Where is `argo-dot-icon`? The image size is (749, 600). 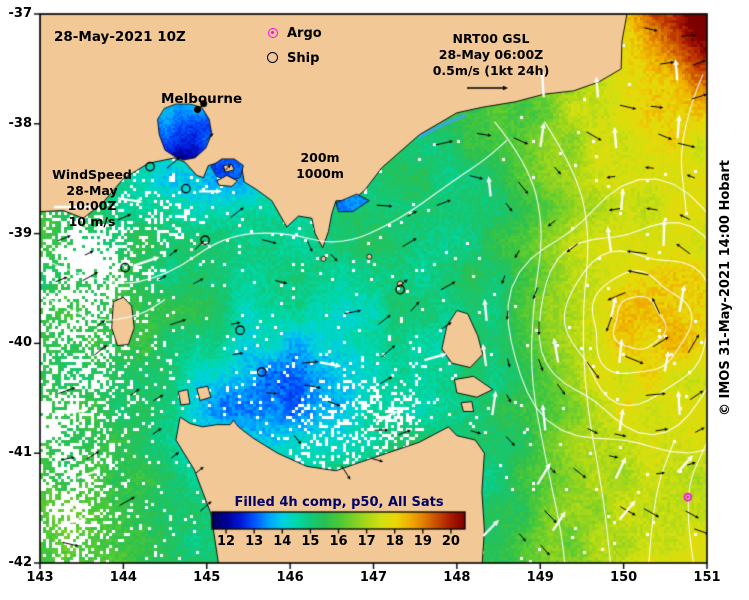
argo-dot-icon is located at coordinates (272, 32).